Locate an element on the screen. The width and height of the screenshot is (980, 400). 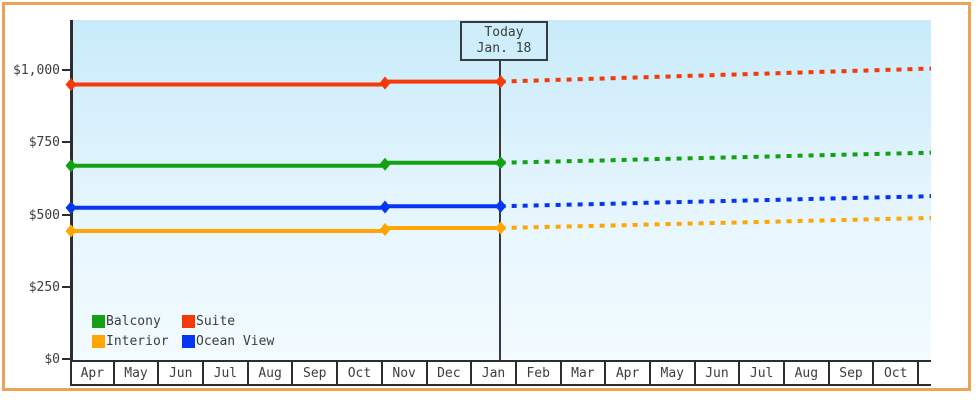
legend-row: Balcony Suite is located at coordinates (183, 321).